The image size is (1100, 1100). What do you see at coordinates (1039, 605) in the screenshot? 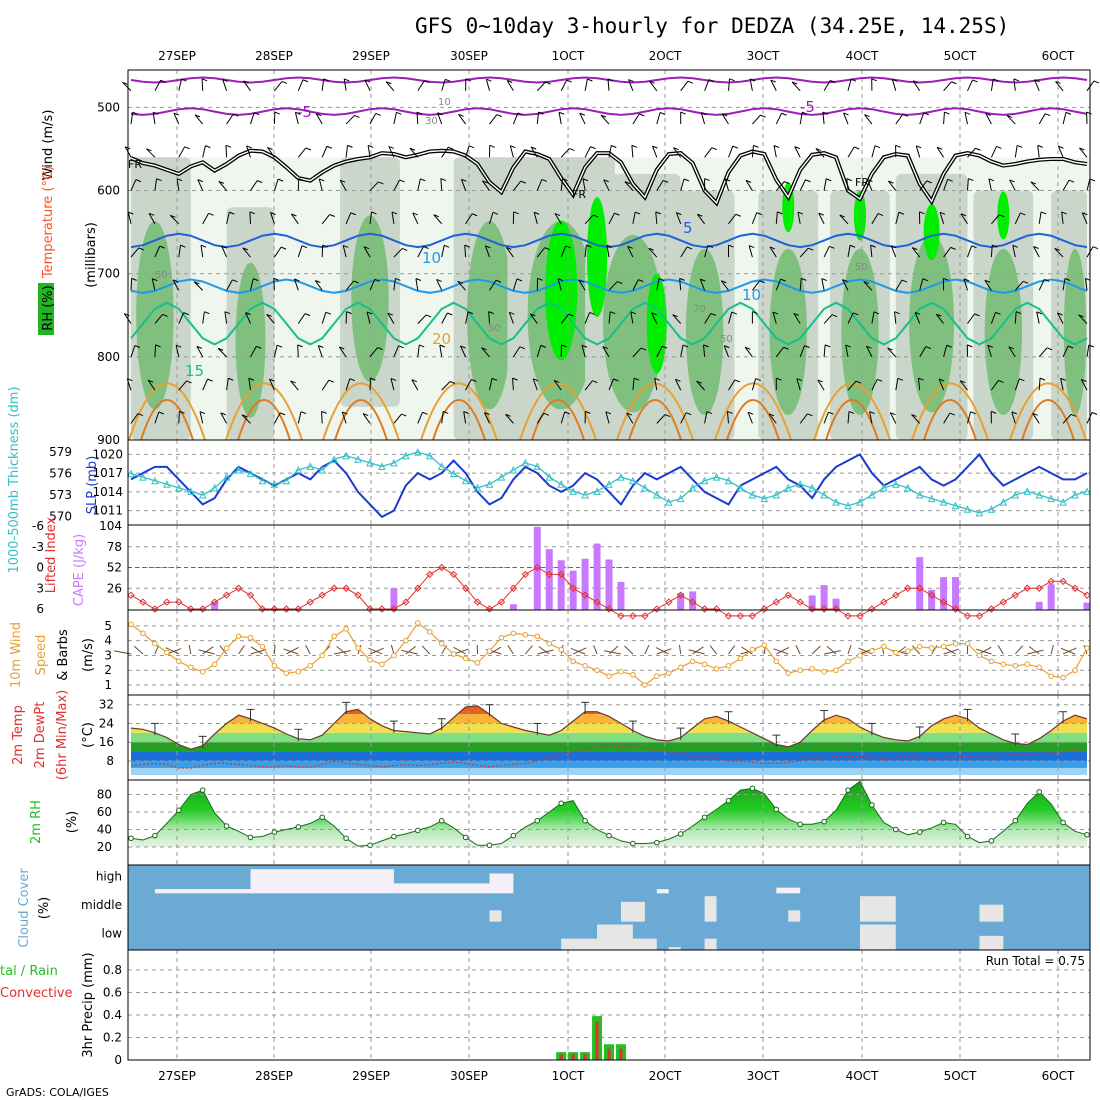
I see `cape-bar` at bounding box center [1039, 605].